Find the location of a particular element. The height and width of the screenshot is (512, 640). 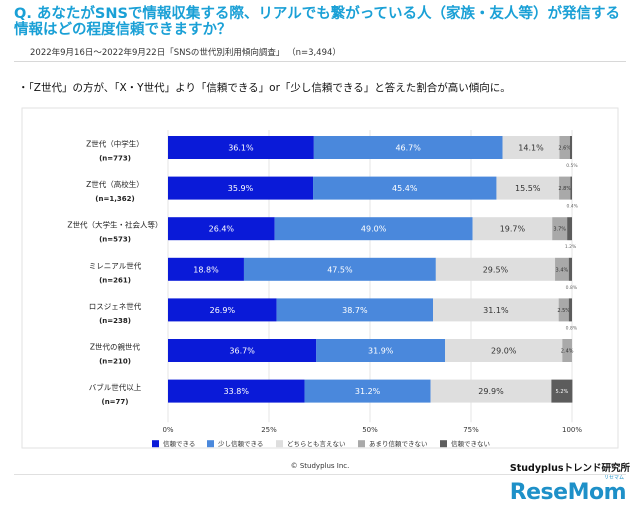

x-tick-label: 75% is located at coordinates (471, 430).